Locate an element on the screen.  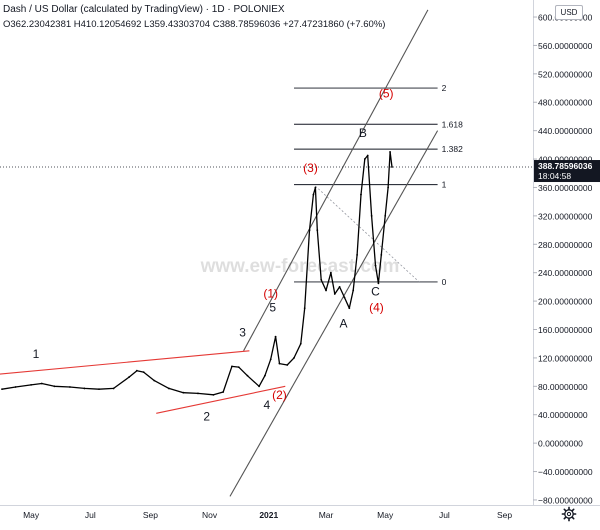
trend-line-lower is located at coordinates (221, 399).